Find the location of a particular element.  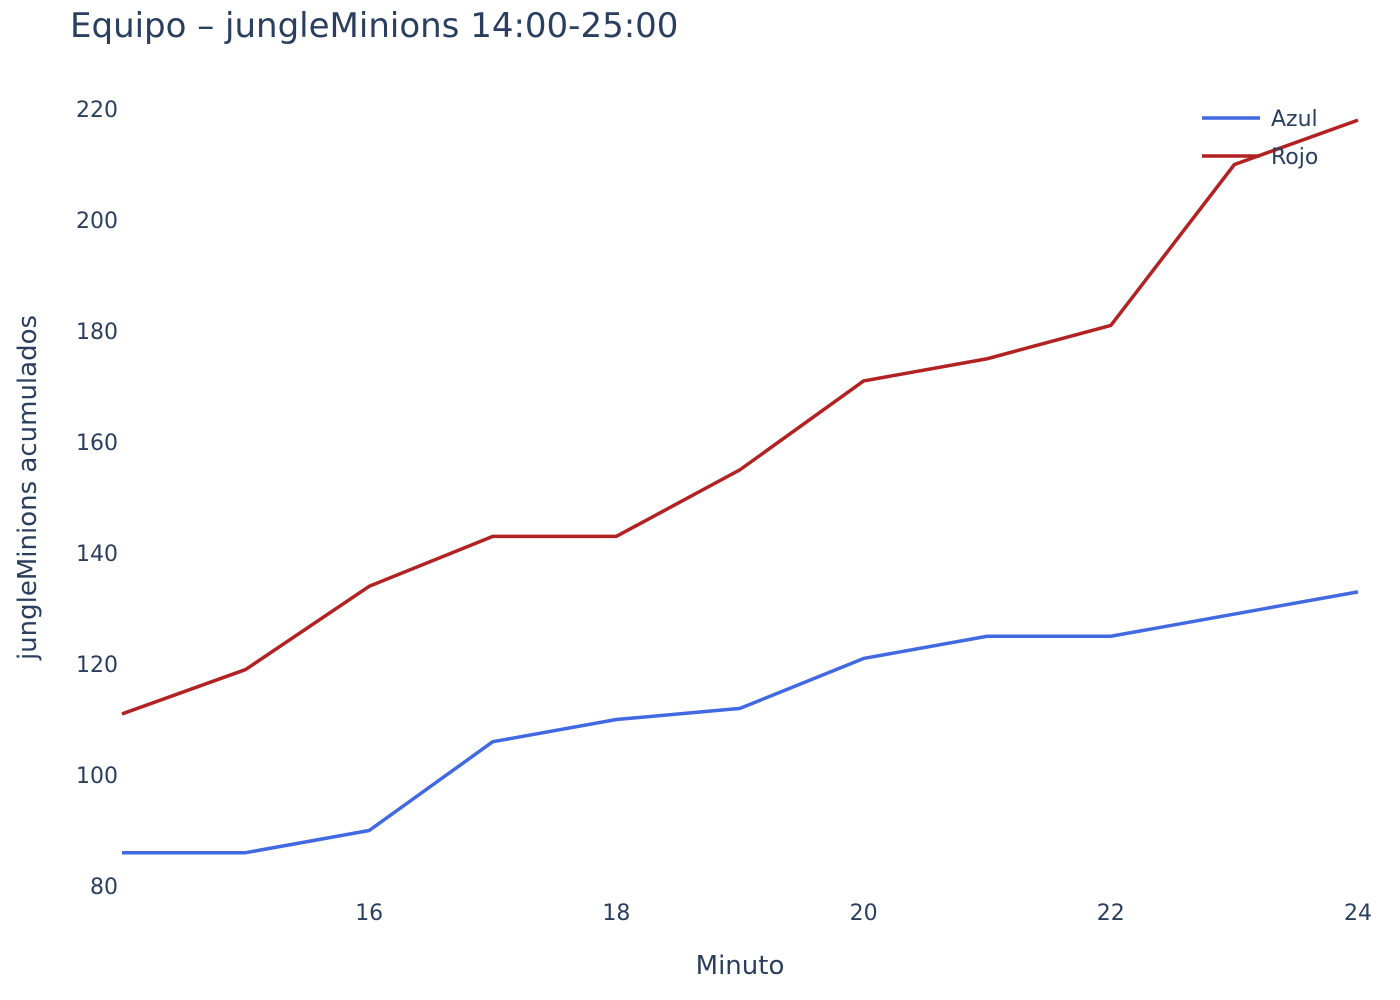

x-tick: 24 is located at coordinates (1358, 913).